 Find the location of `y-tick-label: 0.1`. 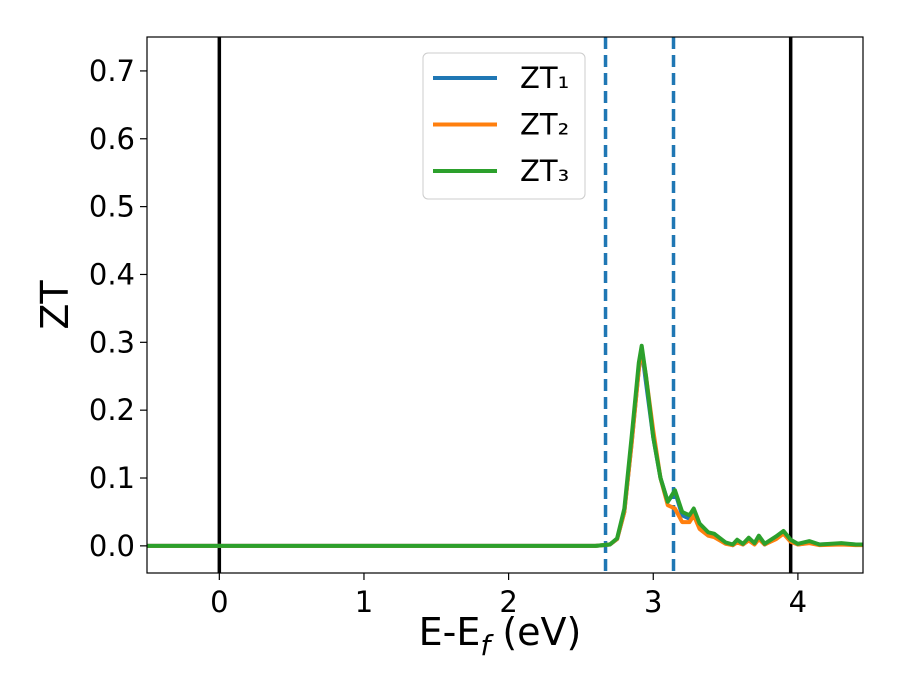

y-tick-label: 0.1 is located at coordinates (112, 478).